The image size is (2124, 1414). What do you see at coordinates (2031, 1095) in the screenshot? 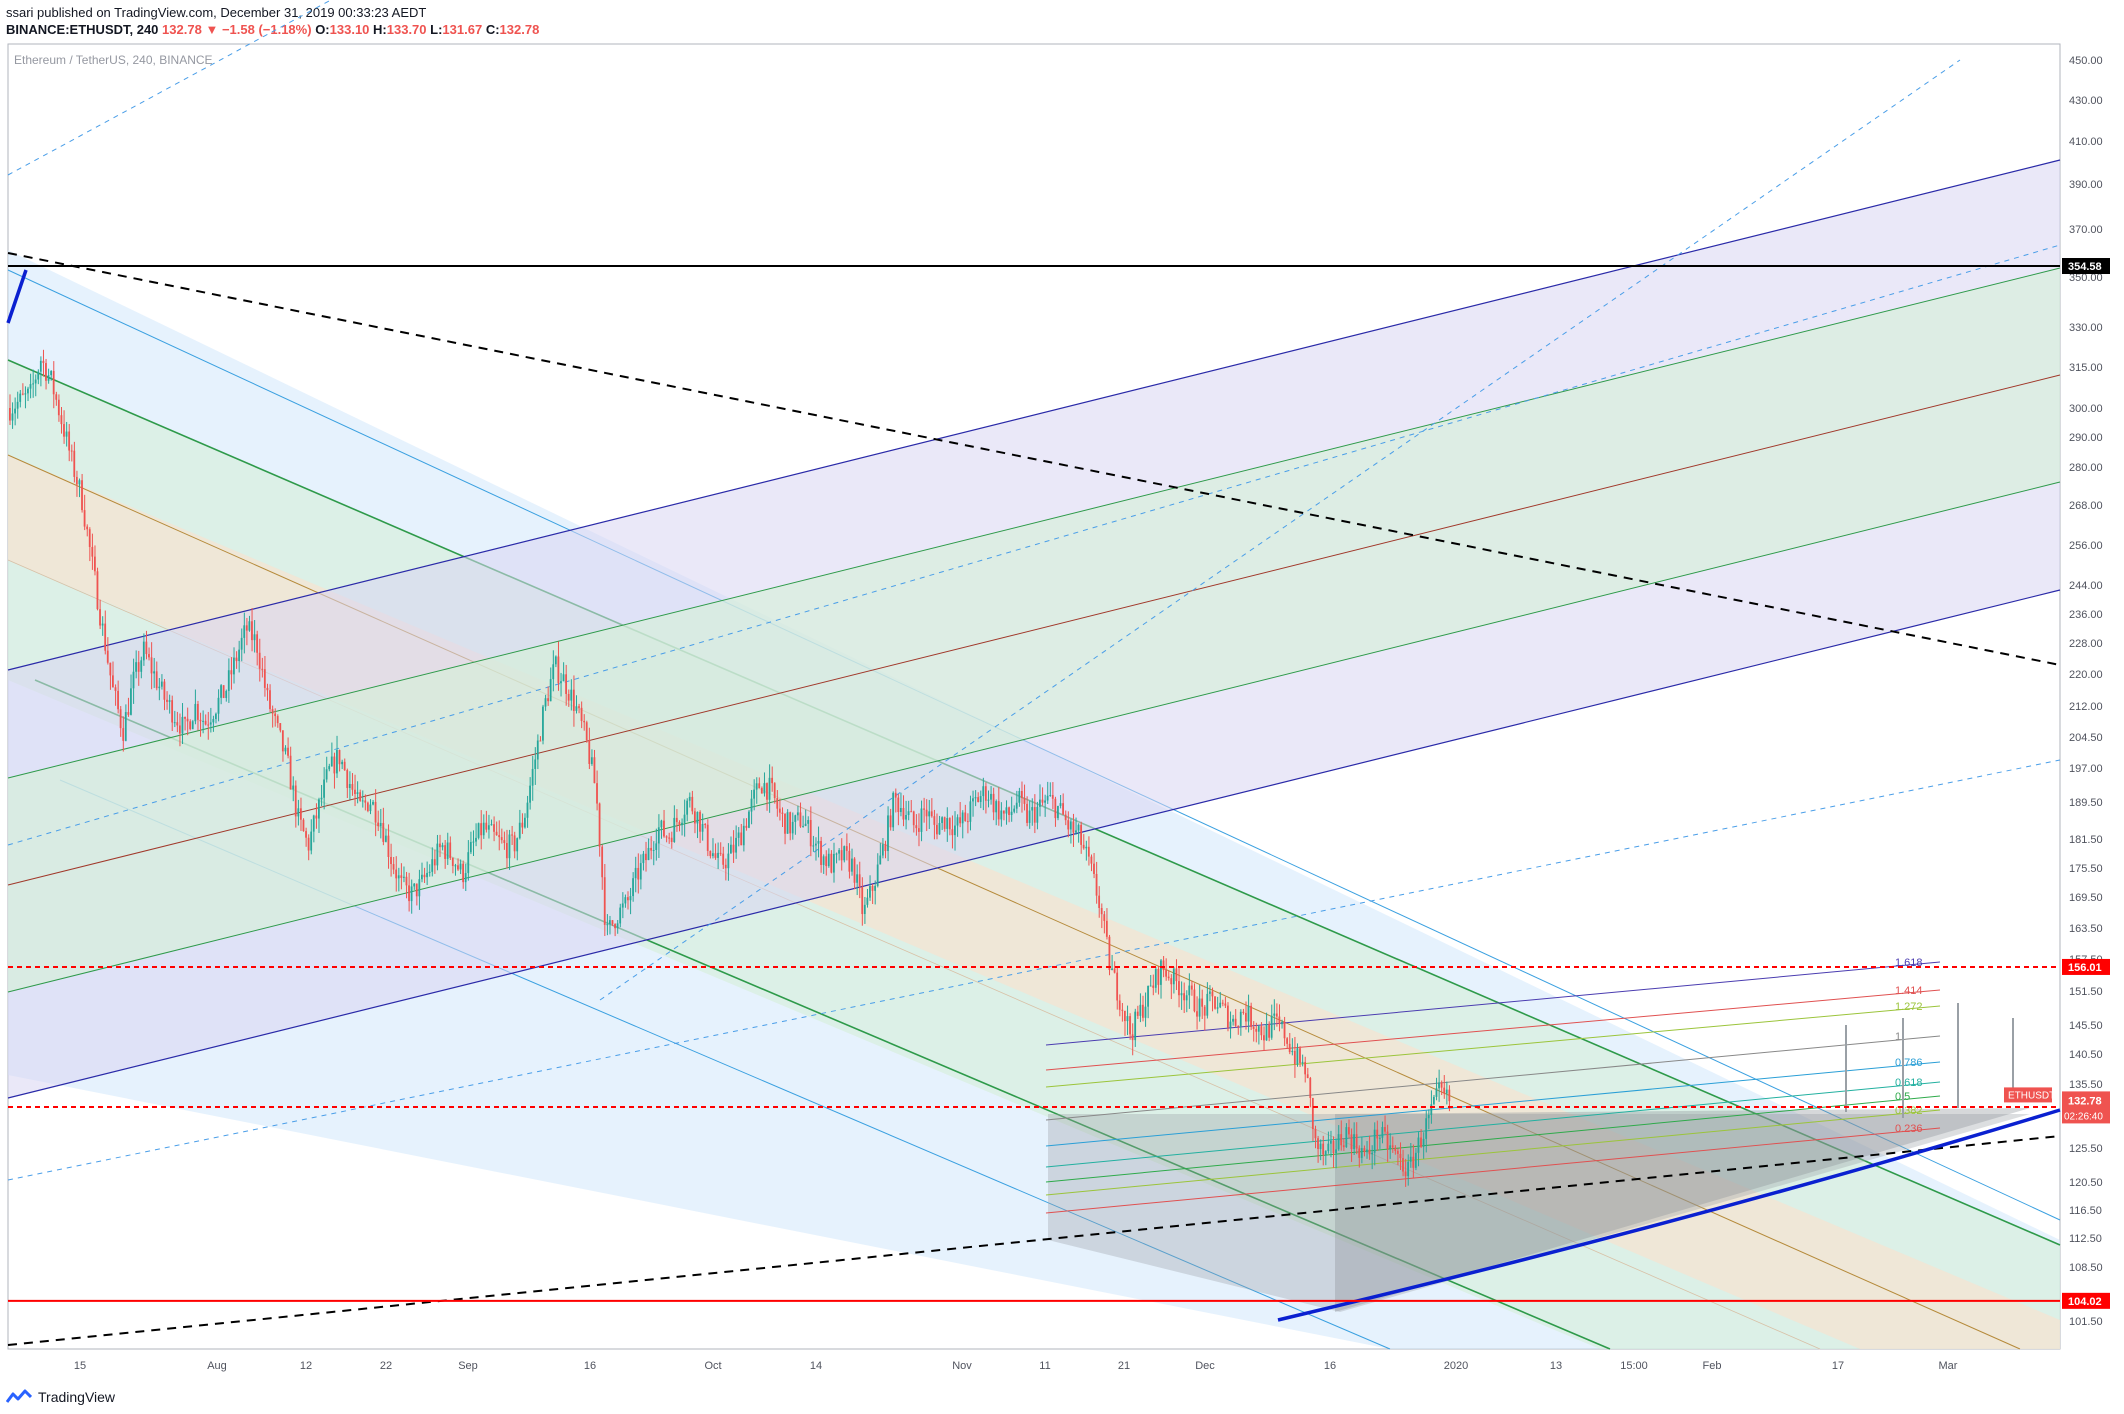
I see `symbol-tag-label: ETHUSDT` at bounding box center [2031, 1095].